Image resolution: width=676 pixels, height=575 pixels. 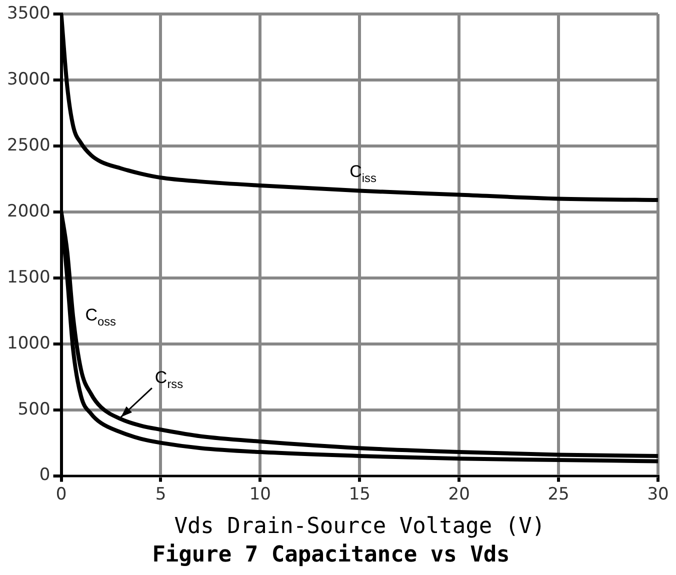 I want to click on x-tick-label: 0, so click(x=61, y=494).